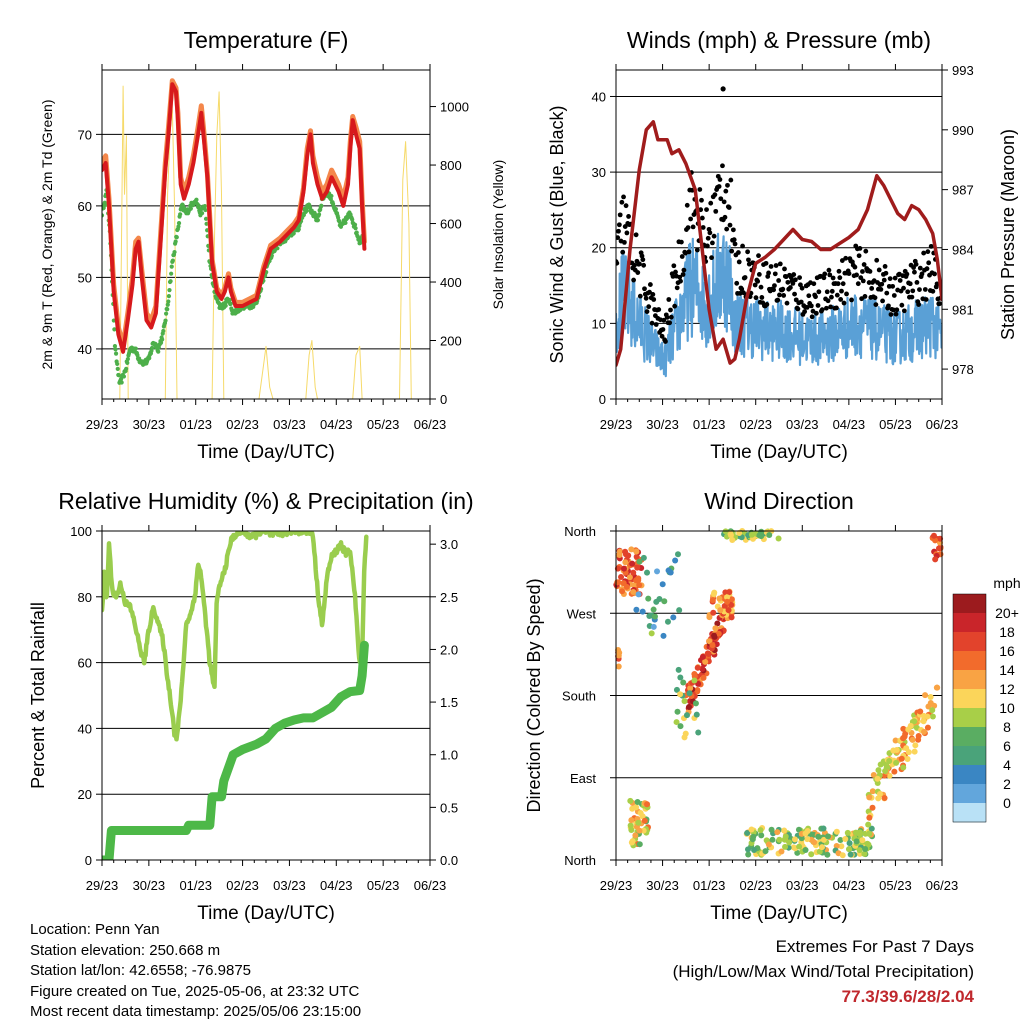 This screenshot has height=1024, width=1024. Describe the element at coordinates (451, 282) in the screenshot. I see `y2-tick-label: 400` at that location.